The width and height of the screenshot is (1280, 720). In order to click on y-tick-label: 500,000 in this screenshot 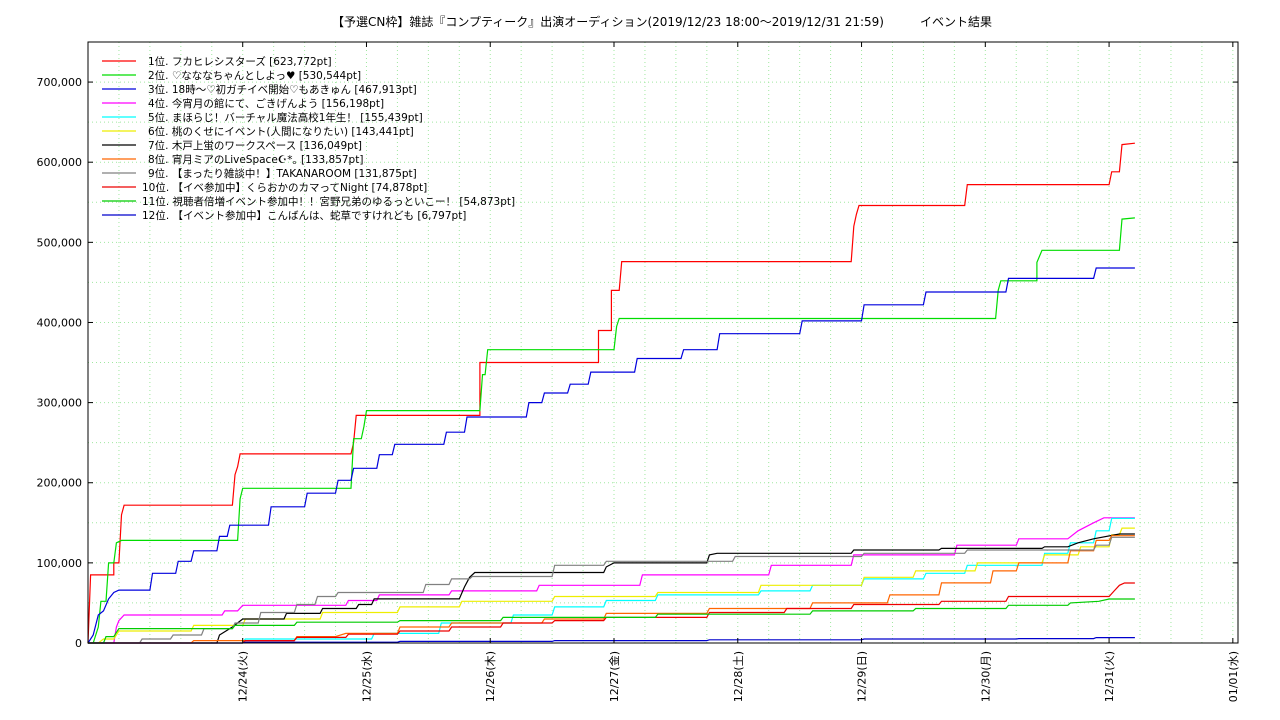, I will do `click(60, 242)`.